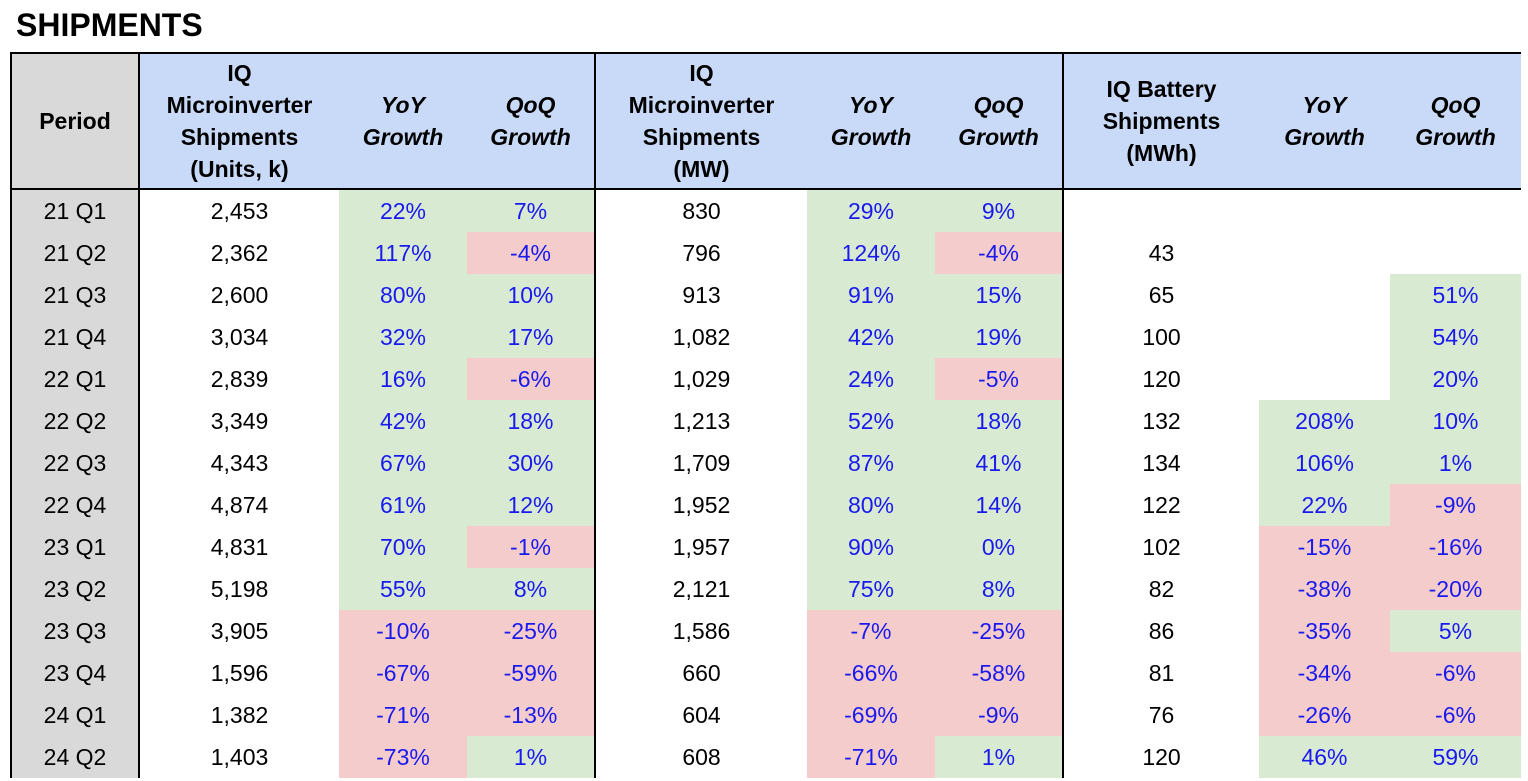  I want to click on period-cell: 23 Q3, so click(74, 631).